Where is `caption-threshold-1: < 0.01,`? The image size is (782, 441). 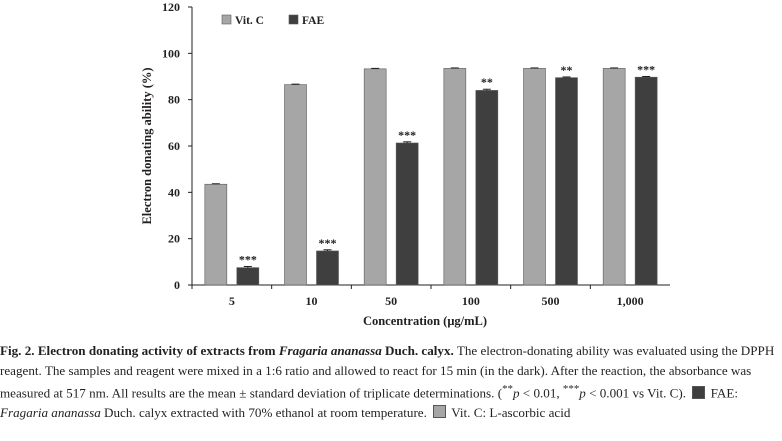 caption-threshold-1: < 0.01, is located at coordinates (541, 393).